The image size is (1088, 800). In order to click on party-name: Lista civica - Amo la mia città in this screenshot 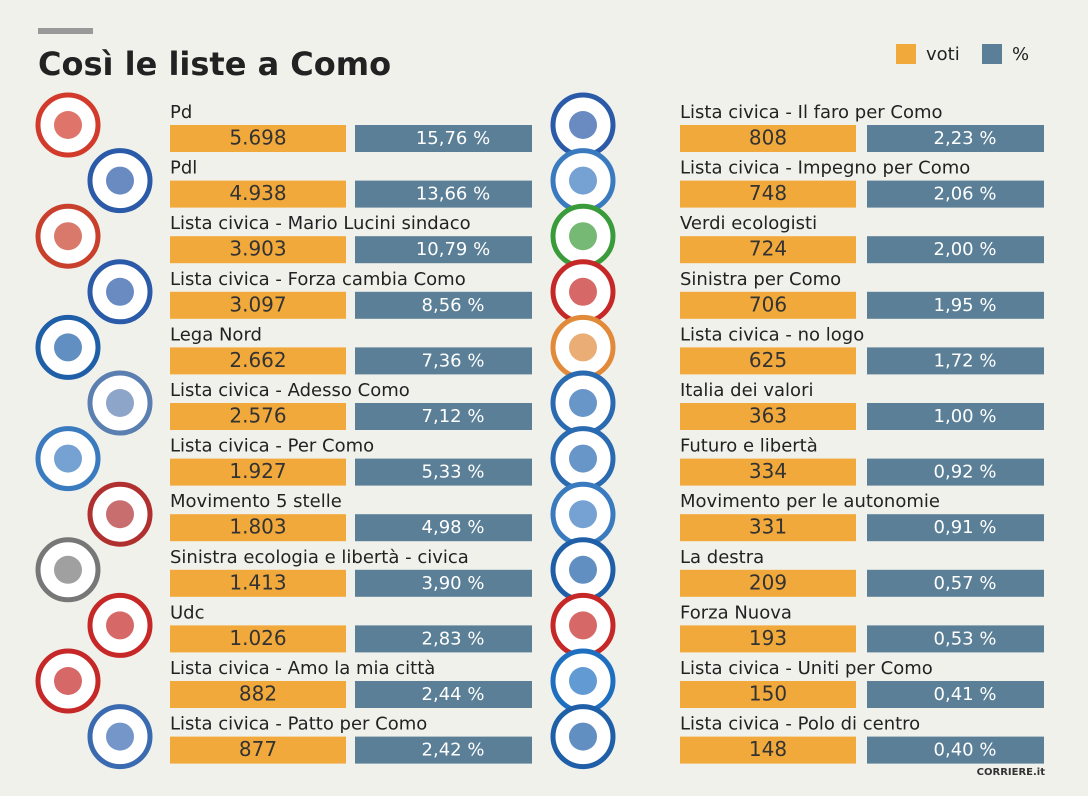, I will do `click(302, 668)`.